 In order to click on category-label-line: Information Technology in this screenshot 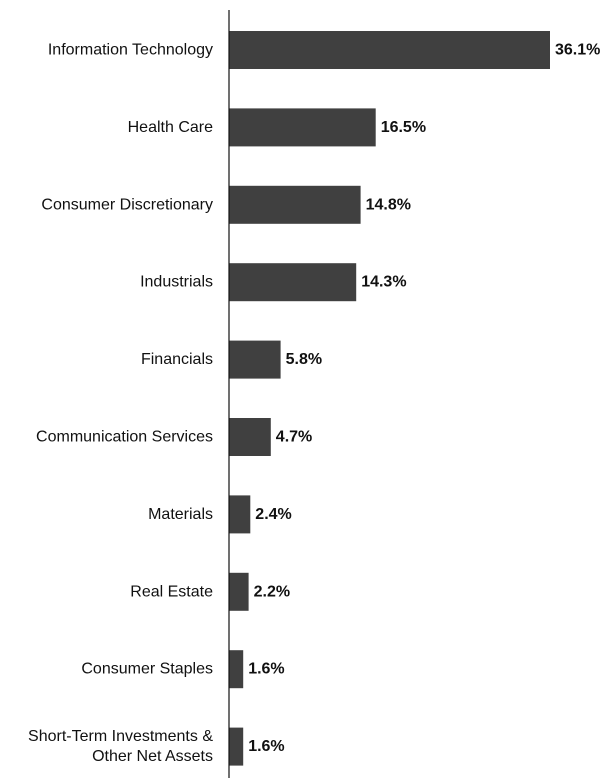, I will do `click(130, 50)`.